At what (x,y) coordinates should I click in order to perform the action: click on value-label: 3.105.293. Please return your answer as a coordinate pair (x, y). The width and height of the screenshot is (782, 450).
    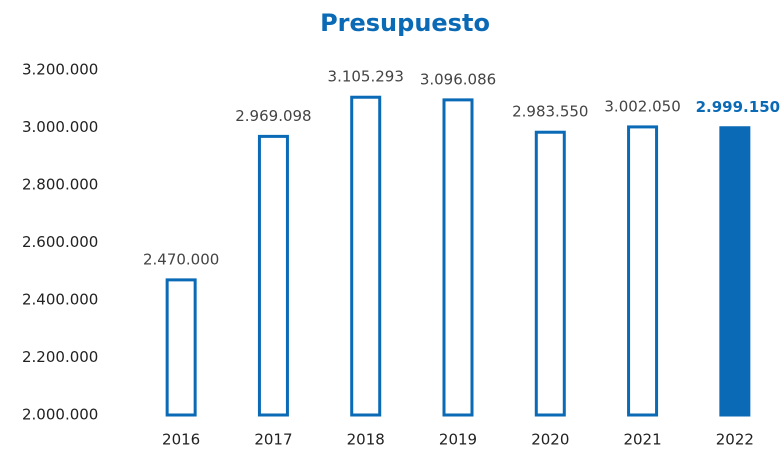
    Looking at the image, I should click on (366, 77).